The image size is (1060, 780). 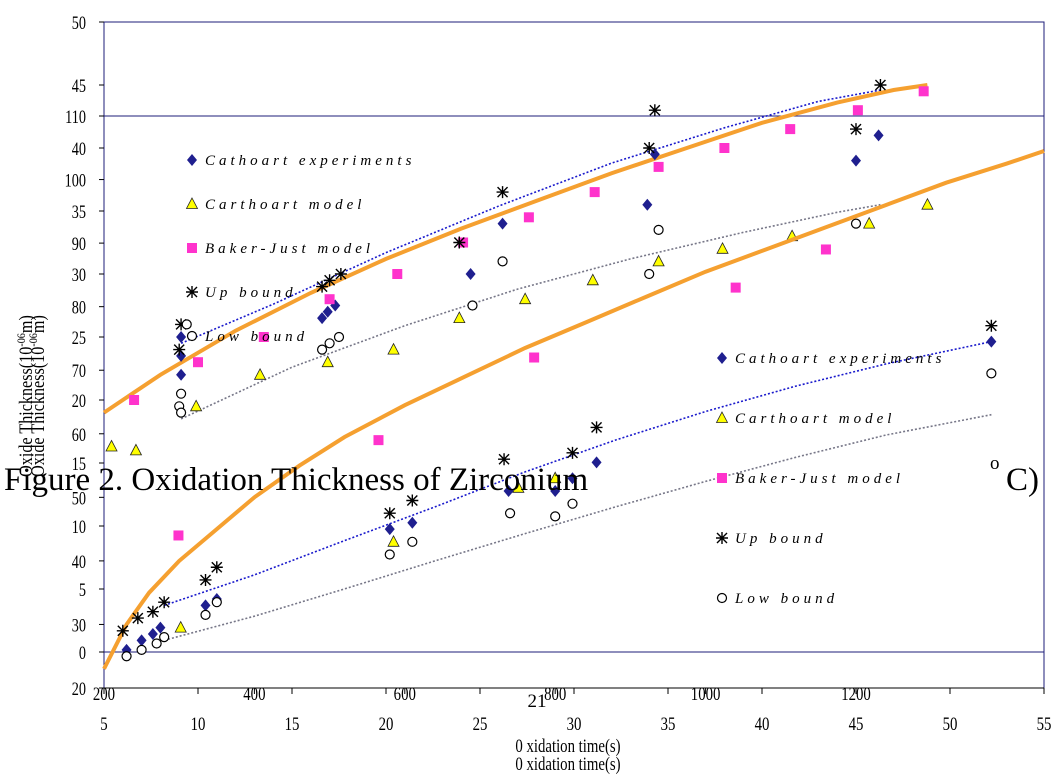 What do you see at coordinates (79, 463) in the screenshot?
I see `y-tick-label-0-3: 15` at bounding box center [79, 463].